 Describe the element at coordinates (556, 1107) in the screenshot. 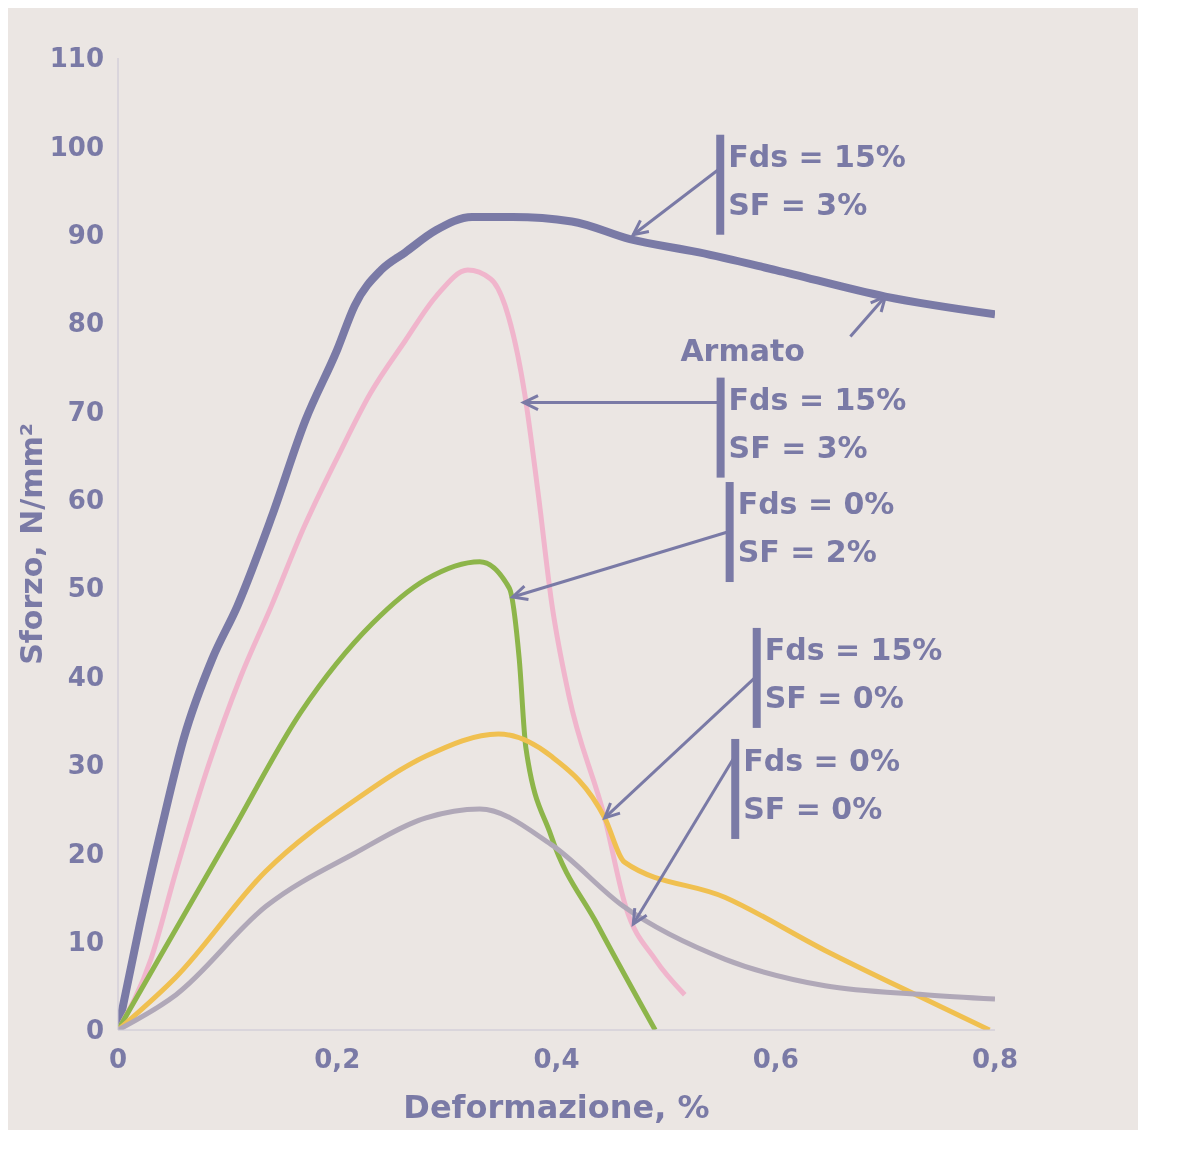

I see `x-axis-title: Deformazione, %` at that location.